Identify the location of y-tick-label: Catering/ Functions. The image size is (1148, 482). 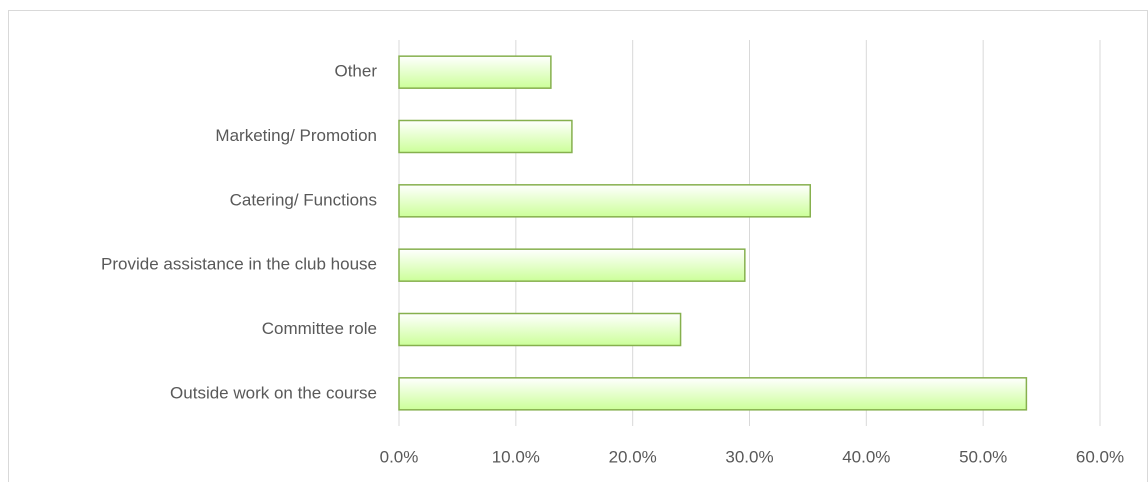
(303, 199).